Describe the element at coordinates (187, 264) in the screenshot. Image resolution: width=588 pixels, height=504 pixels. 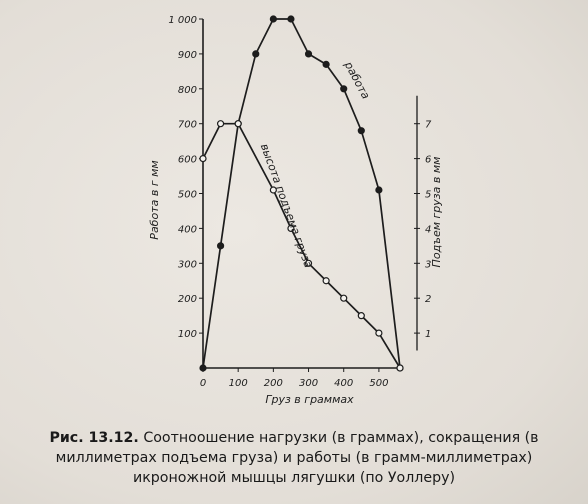
I see `y-left-tick-label: 300` at that location.